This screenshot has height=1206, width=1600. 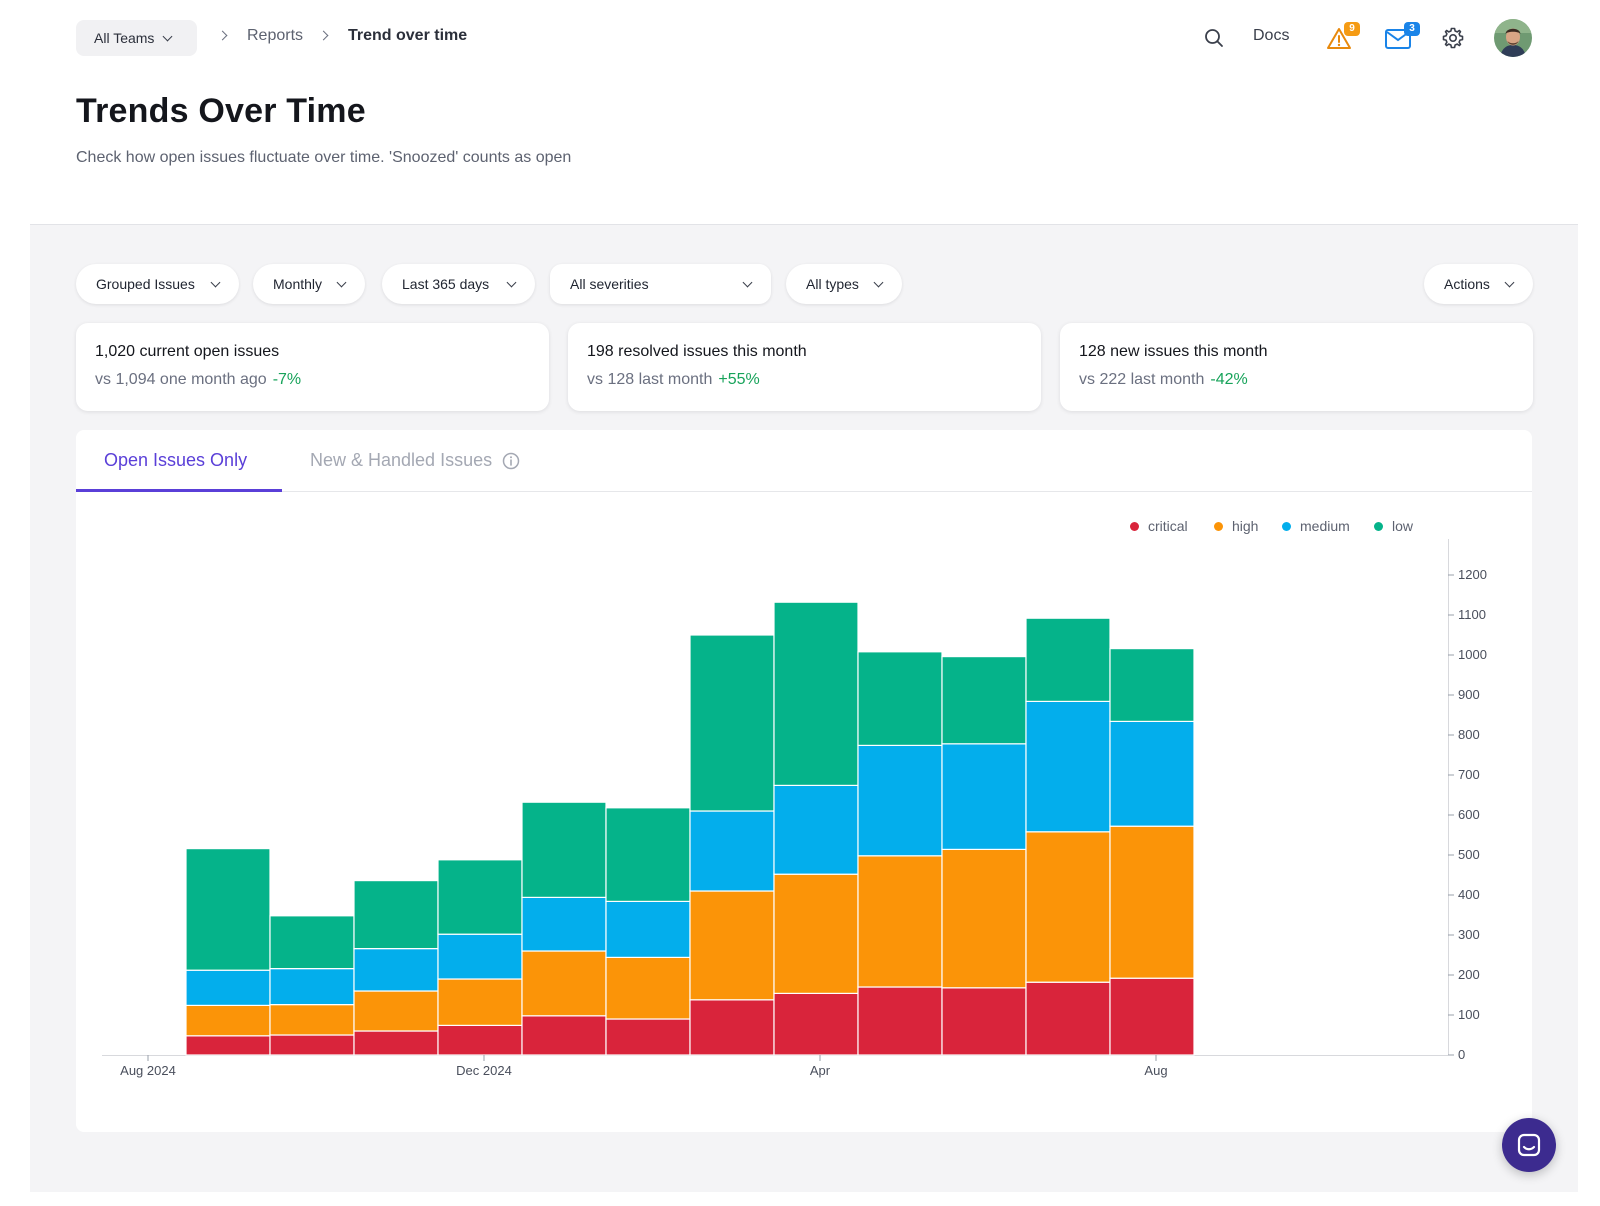 I want to click on y-tick-label: 800, so click(x=1469, y=734).